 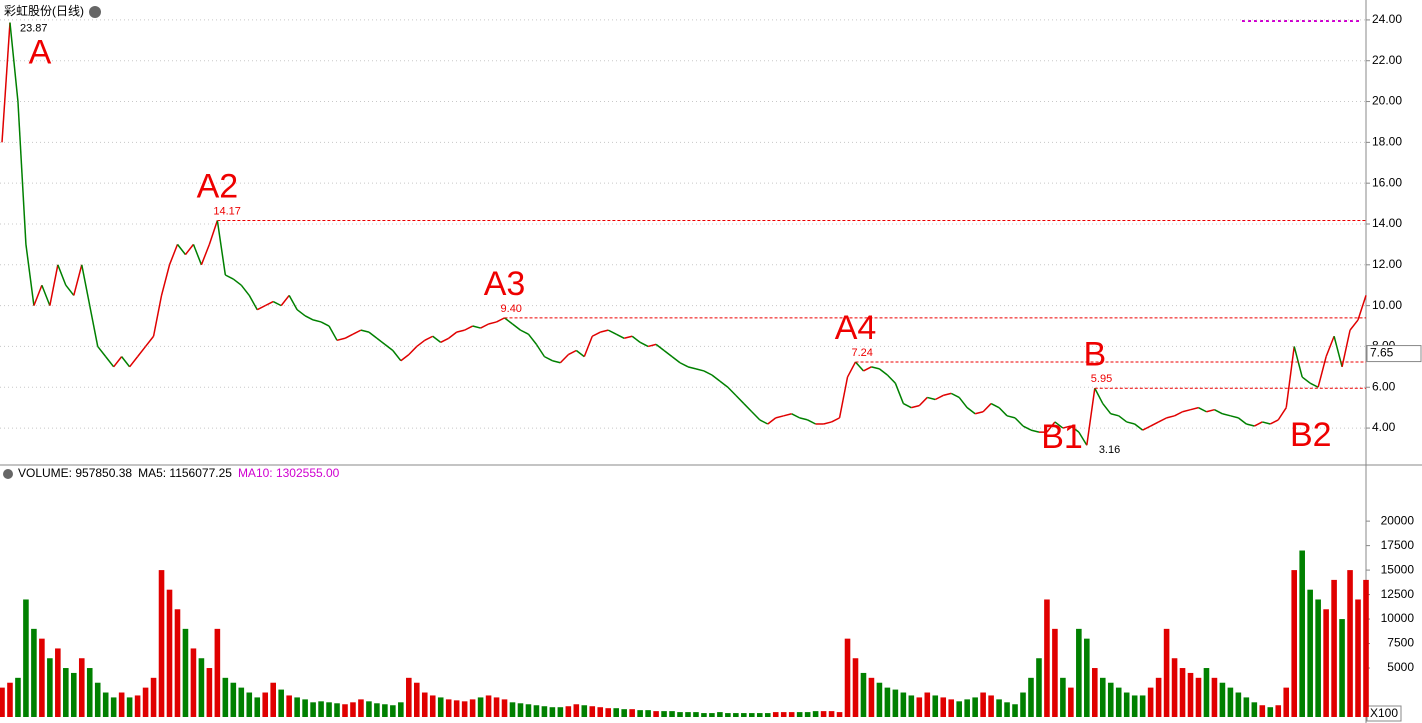 I want to click on y-tick-label: 12500, so click(x=1398, y=594).